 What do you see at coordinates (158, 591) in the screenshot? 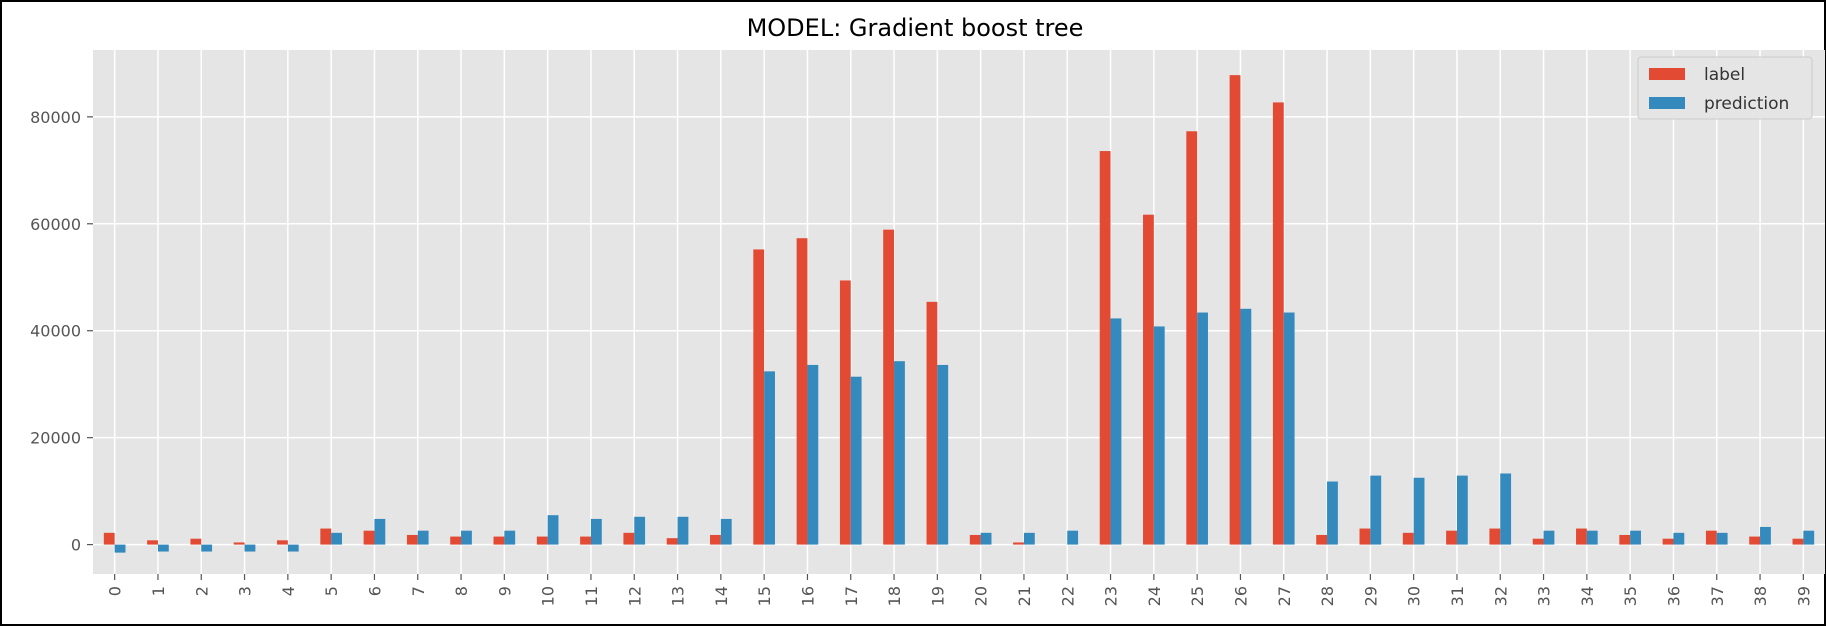
I see `x-tick-label: 1` at bounding box center [158, 591].